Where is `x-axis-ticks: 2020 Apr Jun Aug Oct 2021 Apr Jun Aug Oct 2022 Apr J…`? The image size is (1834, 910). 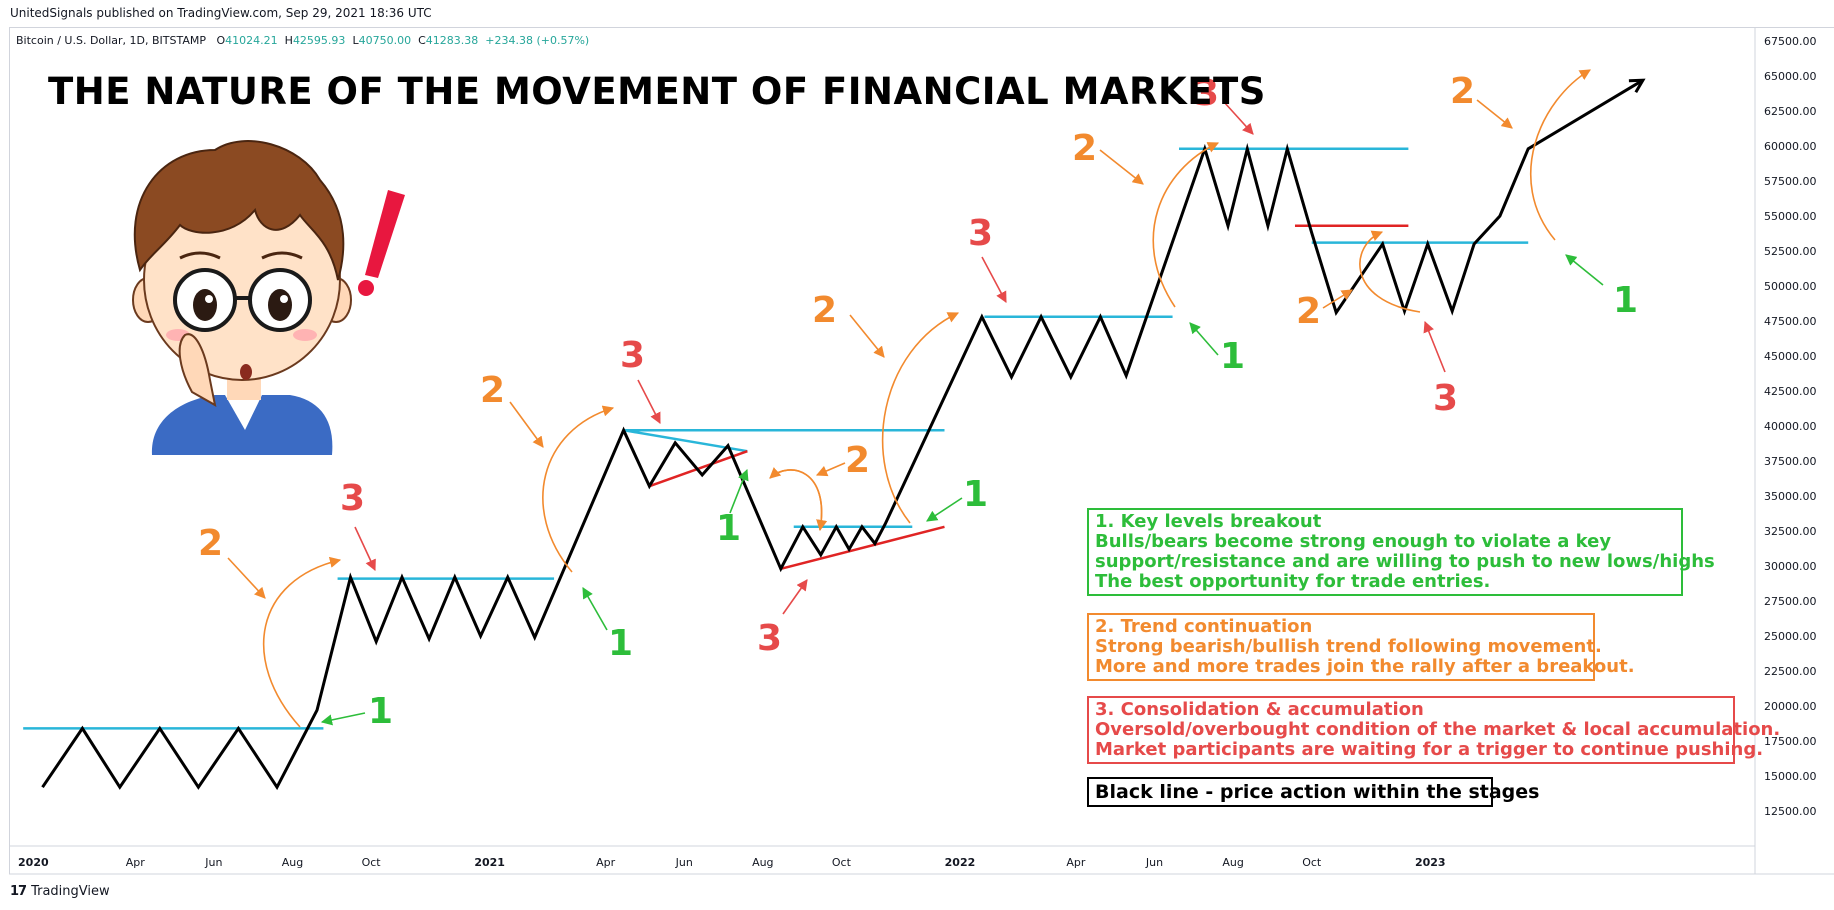
x-axis-ticks: 2020 Apr Jun Aug Oct 2021 Apr Jun Aug Oct 2022 Apr J… is located at coordinates (732, 862).